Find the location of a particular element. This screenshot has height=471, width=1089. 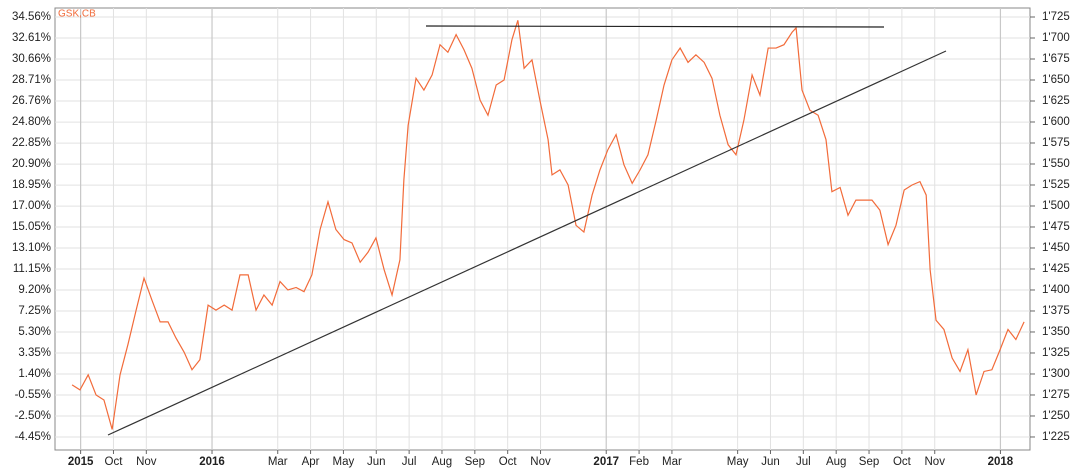

x-tick-label: 2016 is located at coordinates (212, 462).